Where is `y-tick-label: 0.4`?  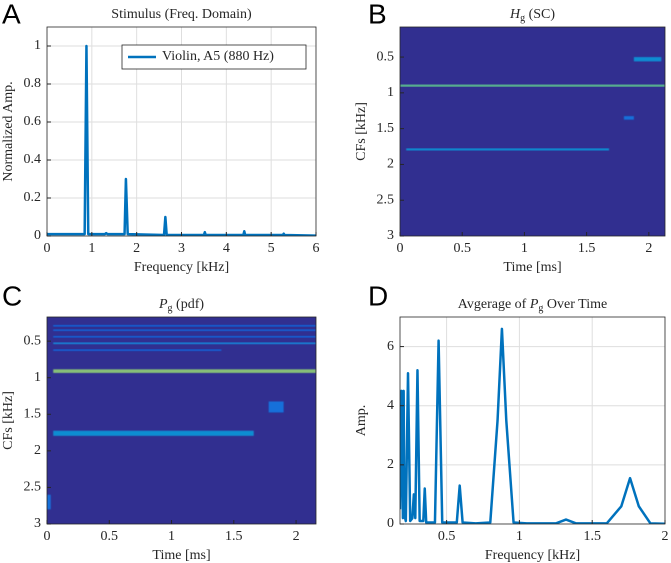
y-tick-label: 0.4 is located at coordinates (33, 159).